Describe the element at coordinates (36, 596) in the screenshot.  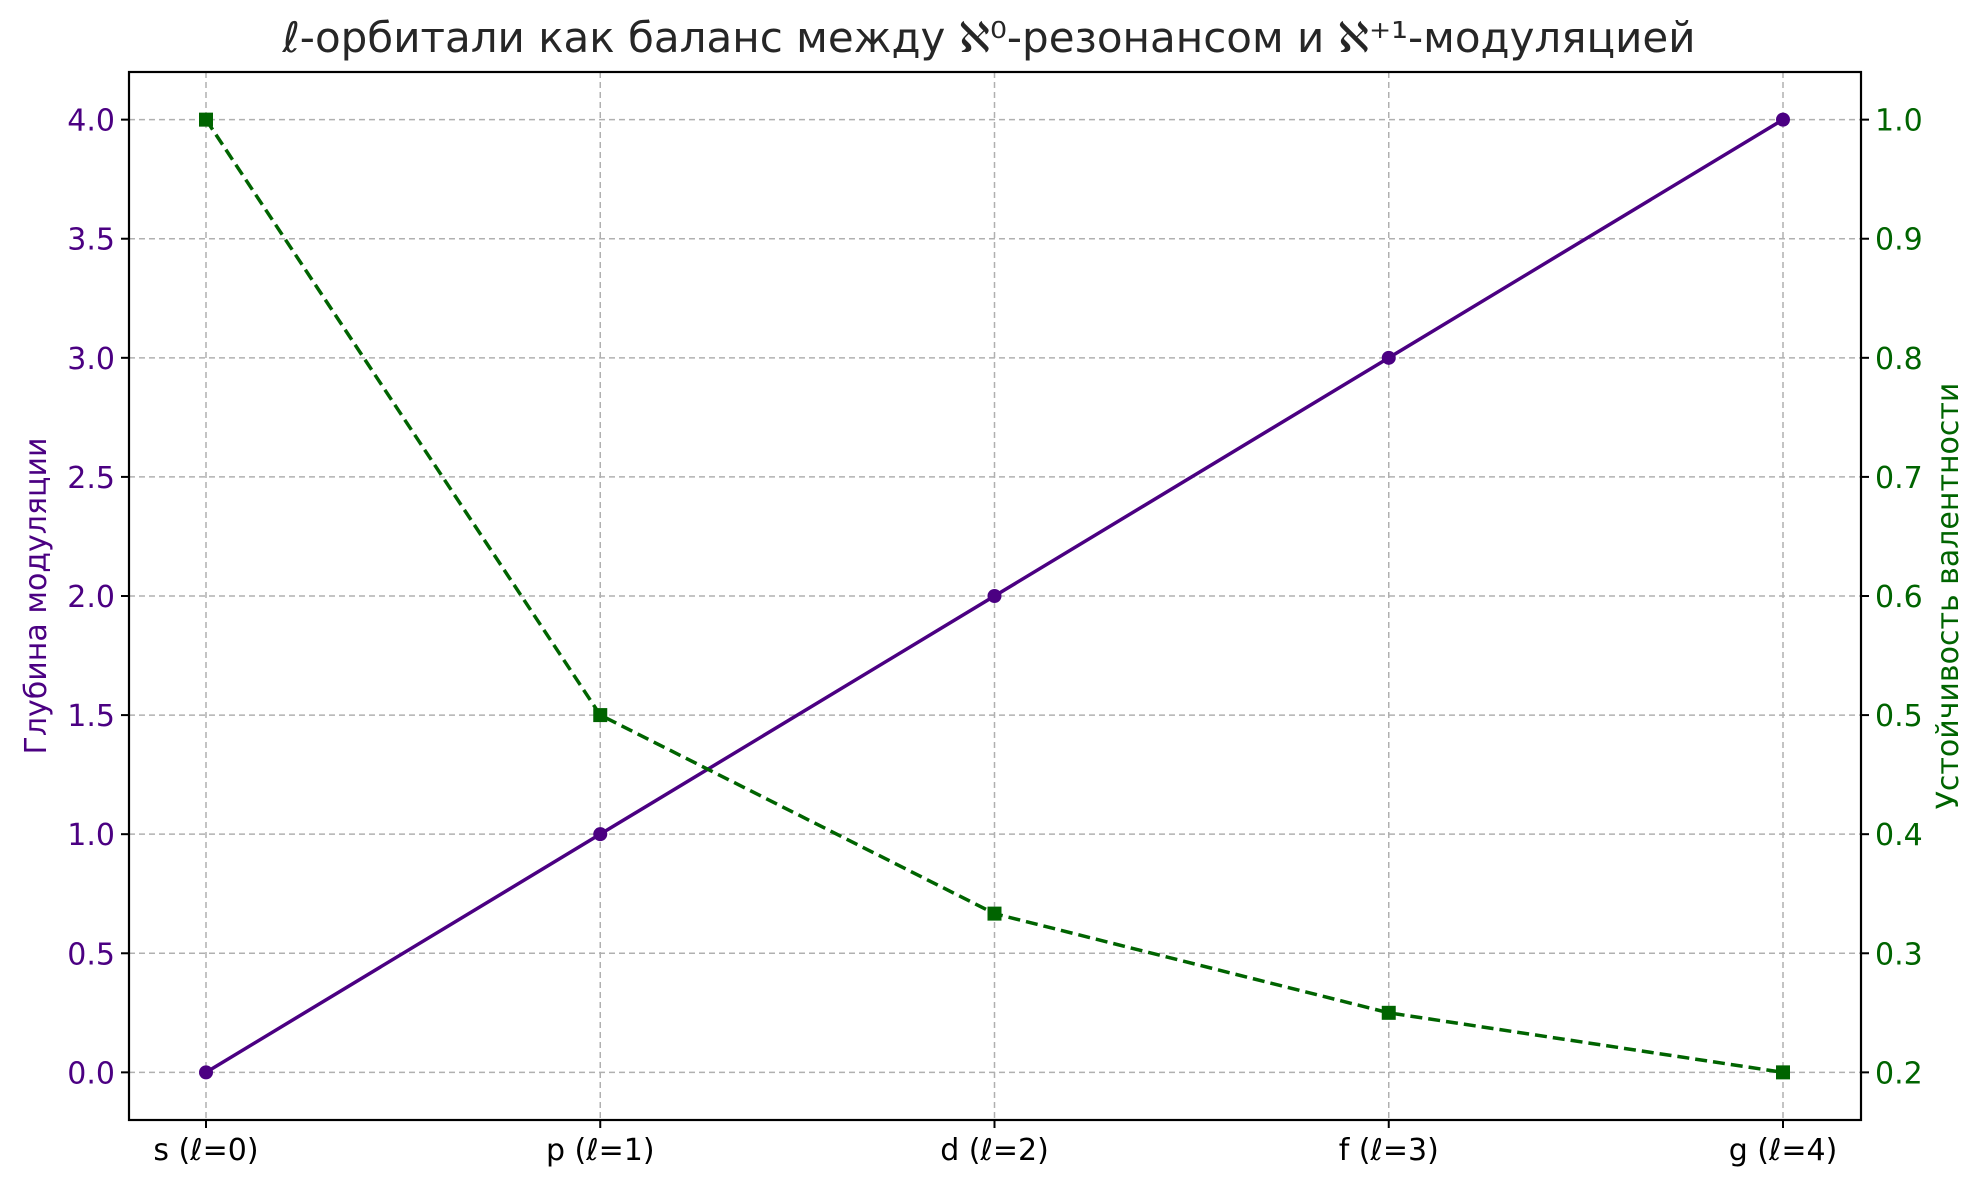
I see `y-axis-left-title: Глубина модуляции` at that location.